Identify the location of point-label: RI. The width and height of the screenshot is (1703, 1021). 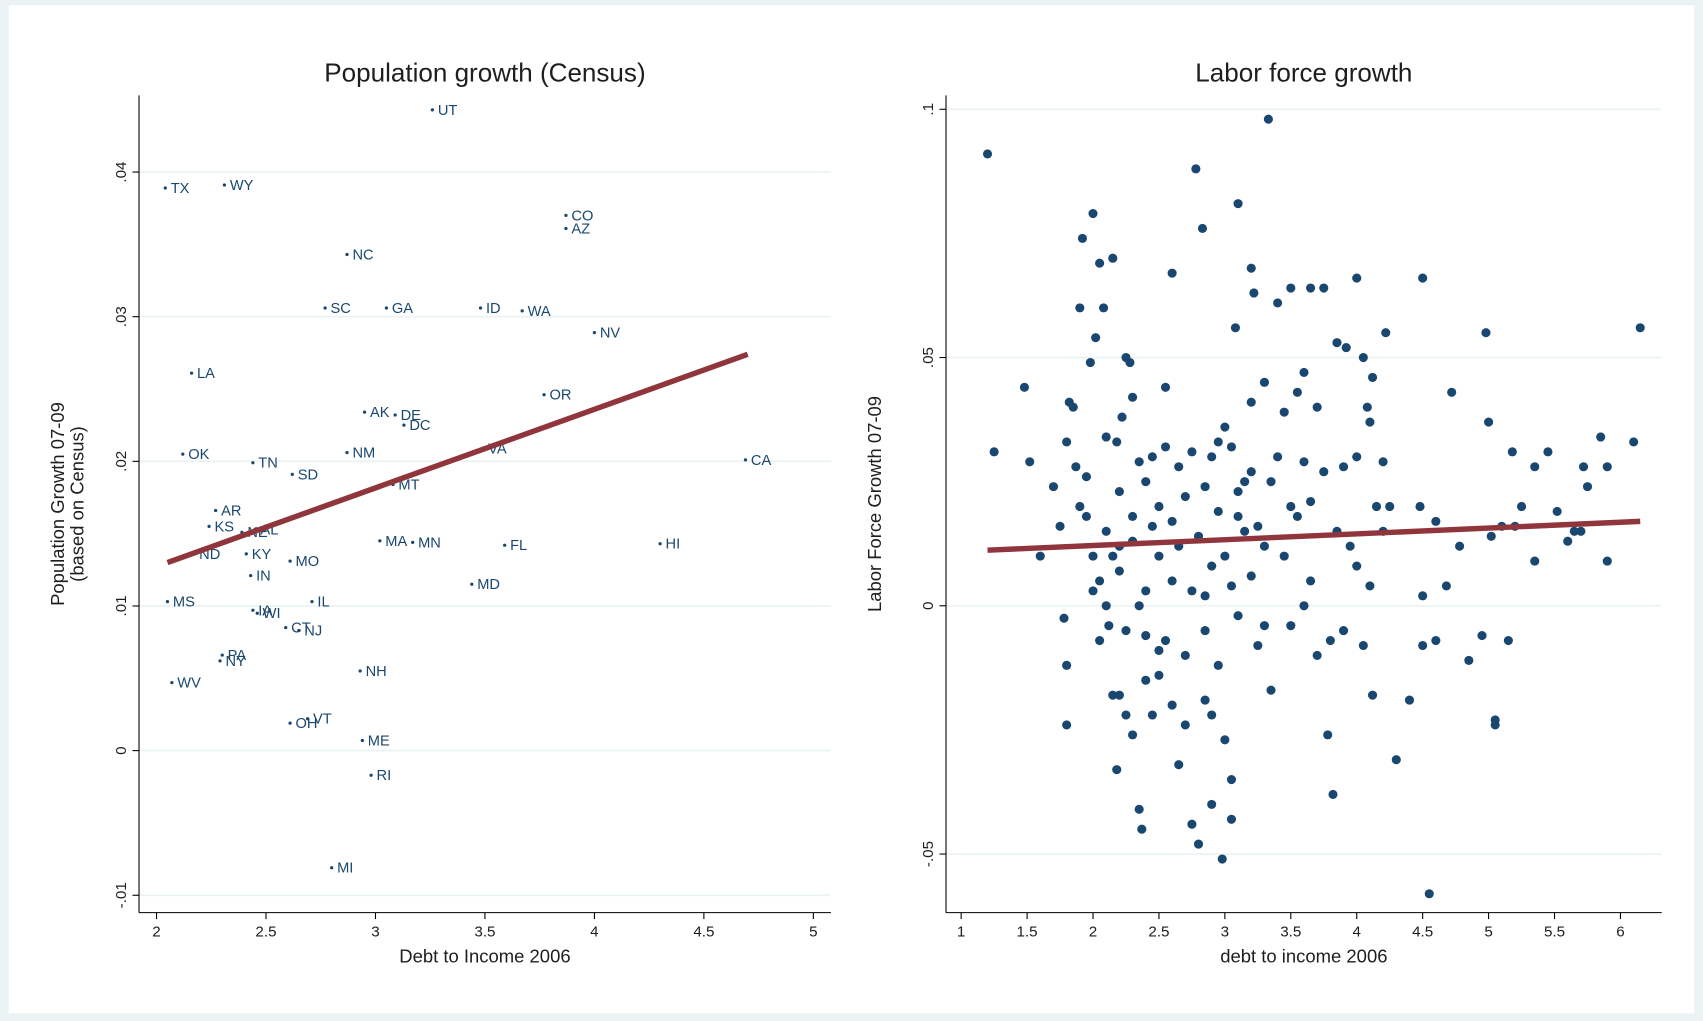
(384, 776).